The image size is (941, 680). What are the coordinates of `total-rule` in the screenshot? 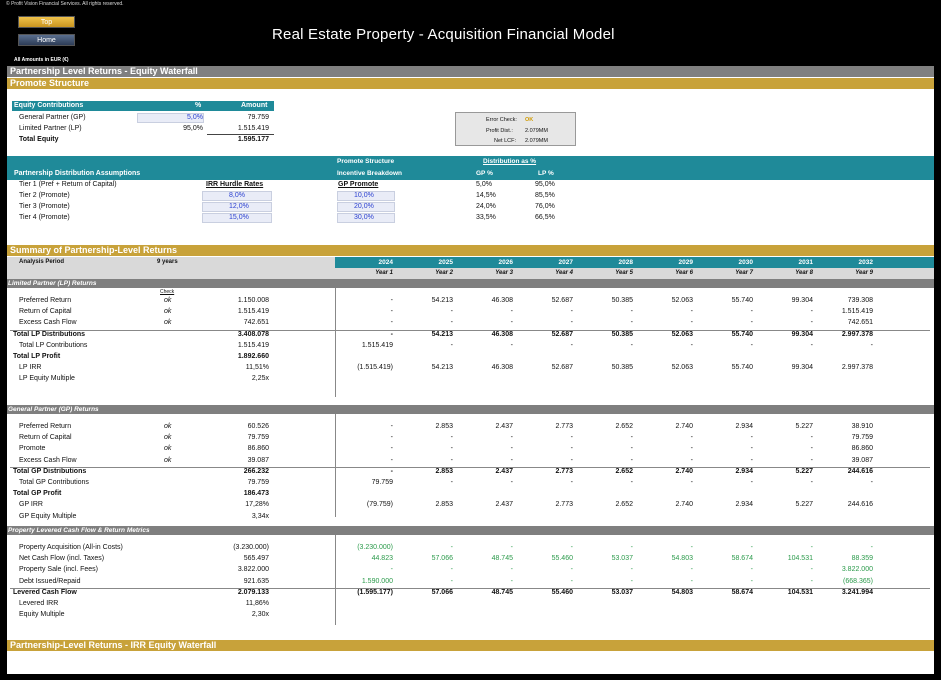 It's located at (470, 330).